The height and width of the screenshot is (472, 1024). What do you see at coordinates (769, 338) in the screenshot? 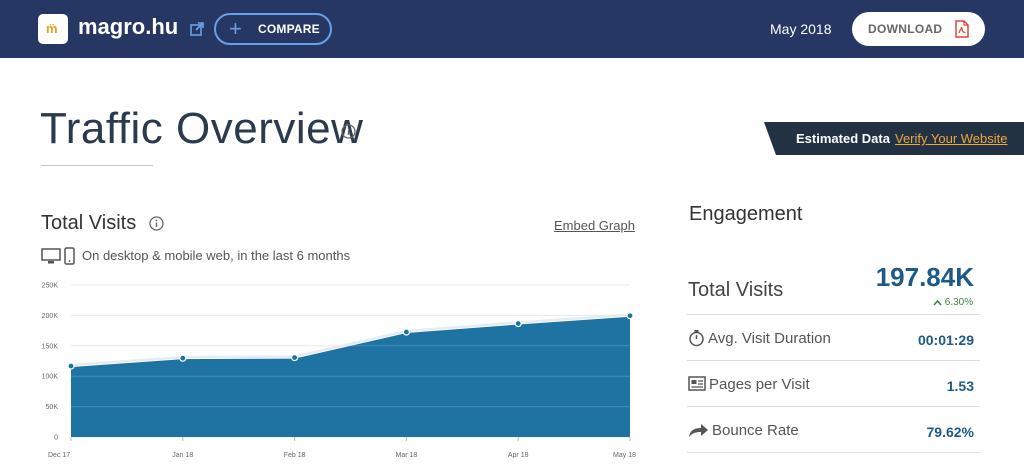
I see `avg-visit-duration-label: Avg. Visit Duration` at bounding box center [769, 338].